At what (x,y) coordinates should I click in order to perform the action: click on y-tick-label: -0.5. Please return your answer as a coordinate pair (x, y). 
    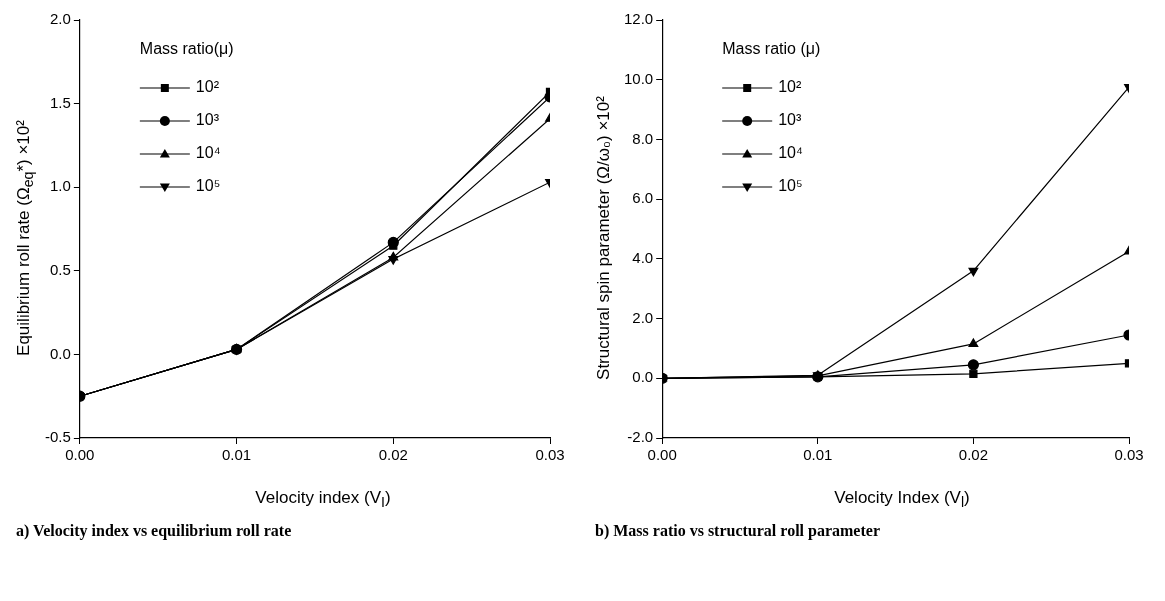
    Looking at the image, I should click on (57, 437).